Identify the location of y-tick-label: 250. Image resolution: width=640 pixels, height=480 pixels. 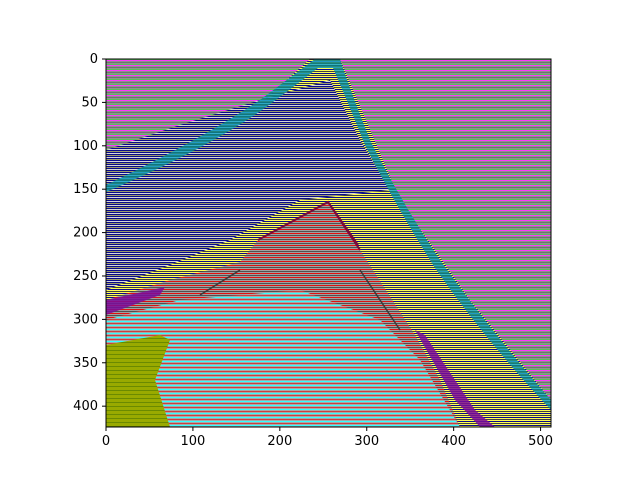
(85, 276).